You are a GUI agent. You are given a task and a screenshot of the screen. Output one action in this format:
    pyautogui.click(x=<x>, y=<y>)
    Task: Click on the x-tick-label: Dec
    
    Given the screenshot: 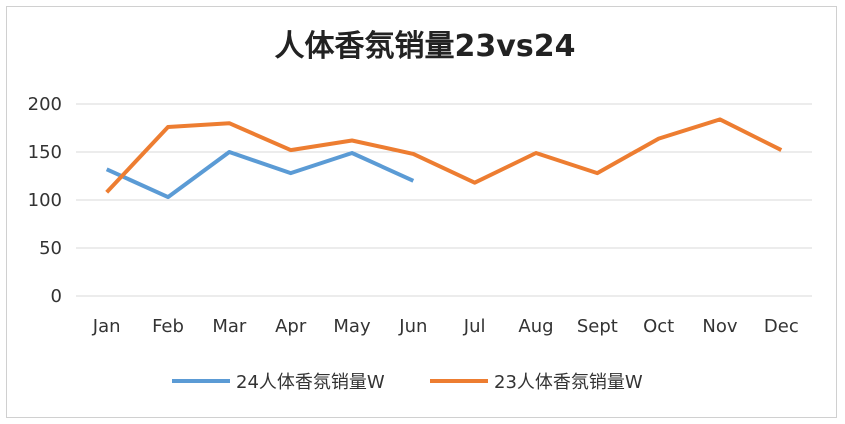 What is the action you would take?
    pyautogui.click(x=781, y=326)
    